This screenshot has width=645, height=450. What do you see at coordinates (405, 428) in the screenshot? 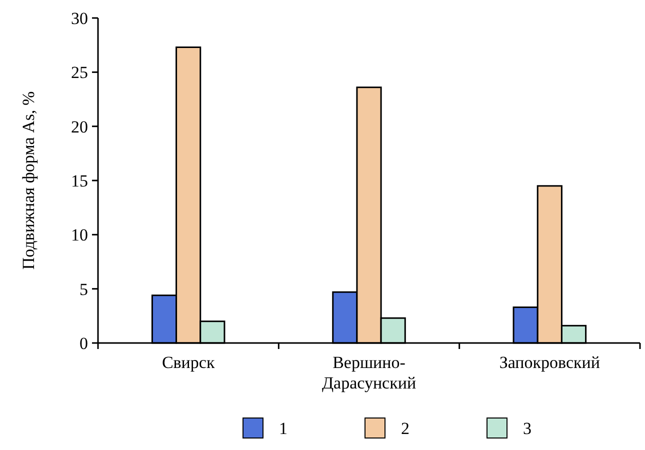
I see `legend-label: 2` at bounding box center [405, 428].